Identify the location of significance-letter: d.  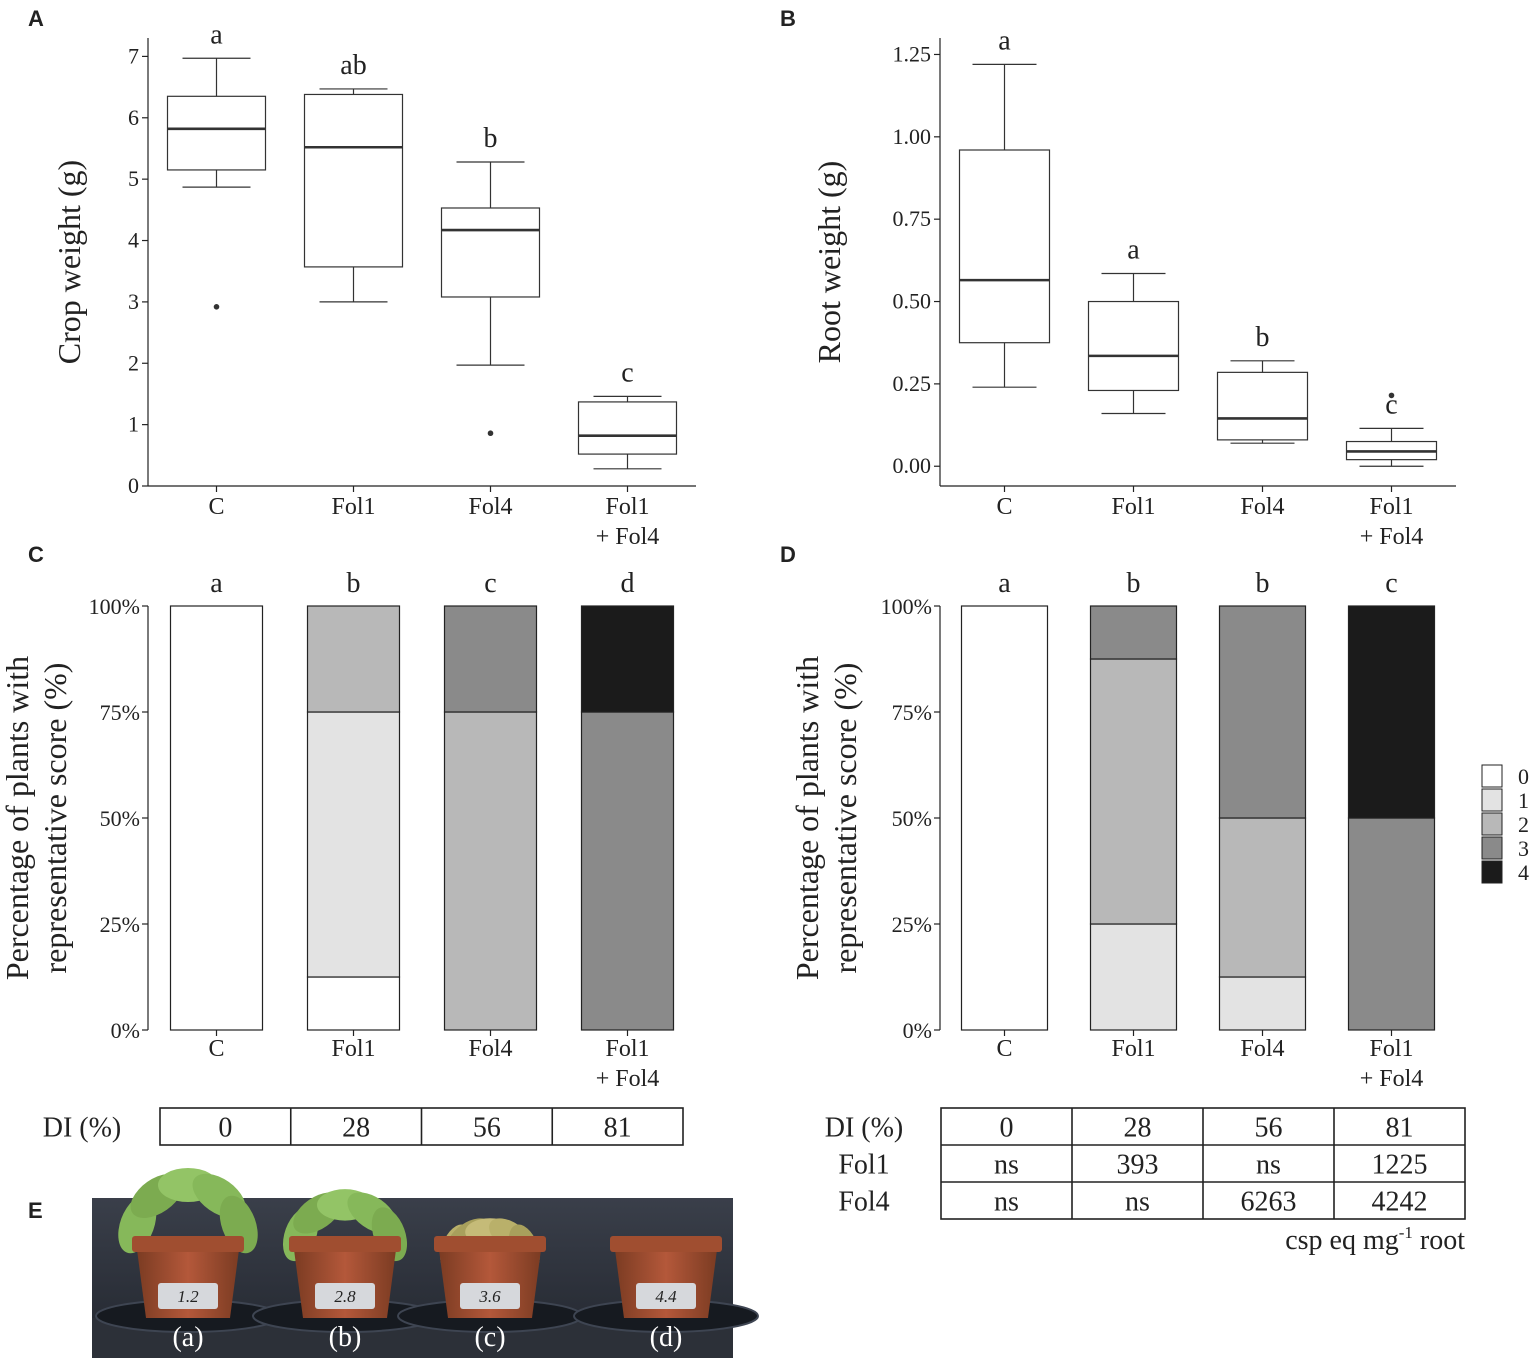
(628, 583).